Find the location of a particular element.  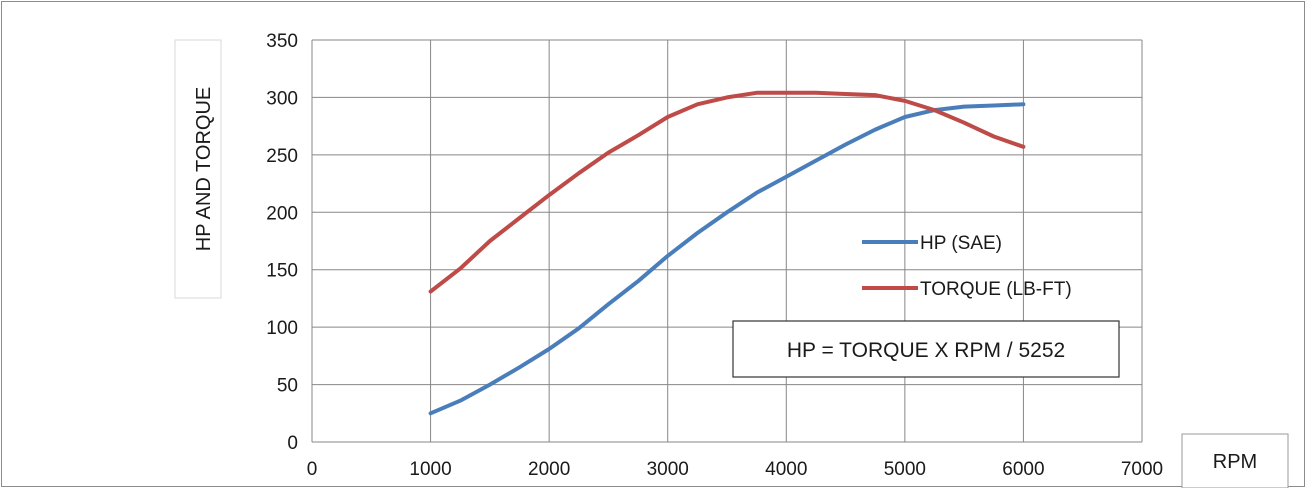

x-tick-labels: 0 1000 2000 3000 4000 5000 6000 7000 is located at coordinates (735, 469).